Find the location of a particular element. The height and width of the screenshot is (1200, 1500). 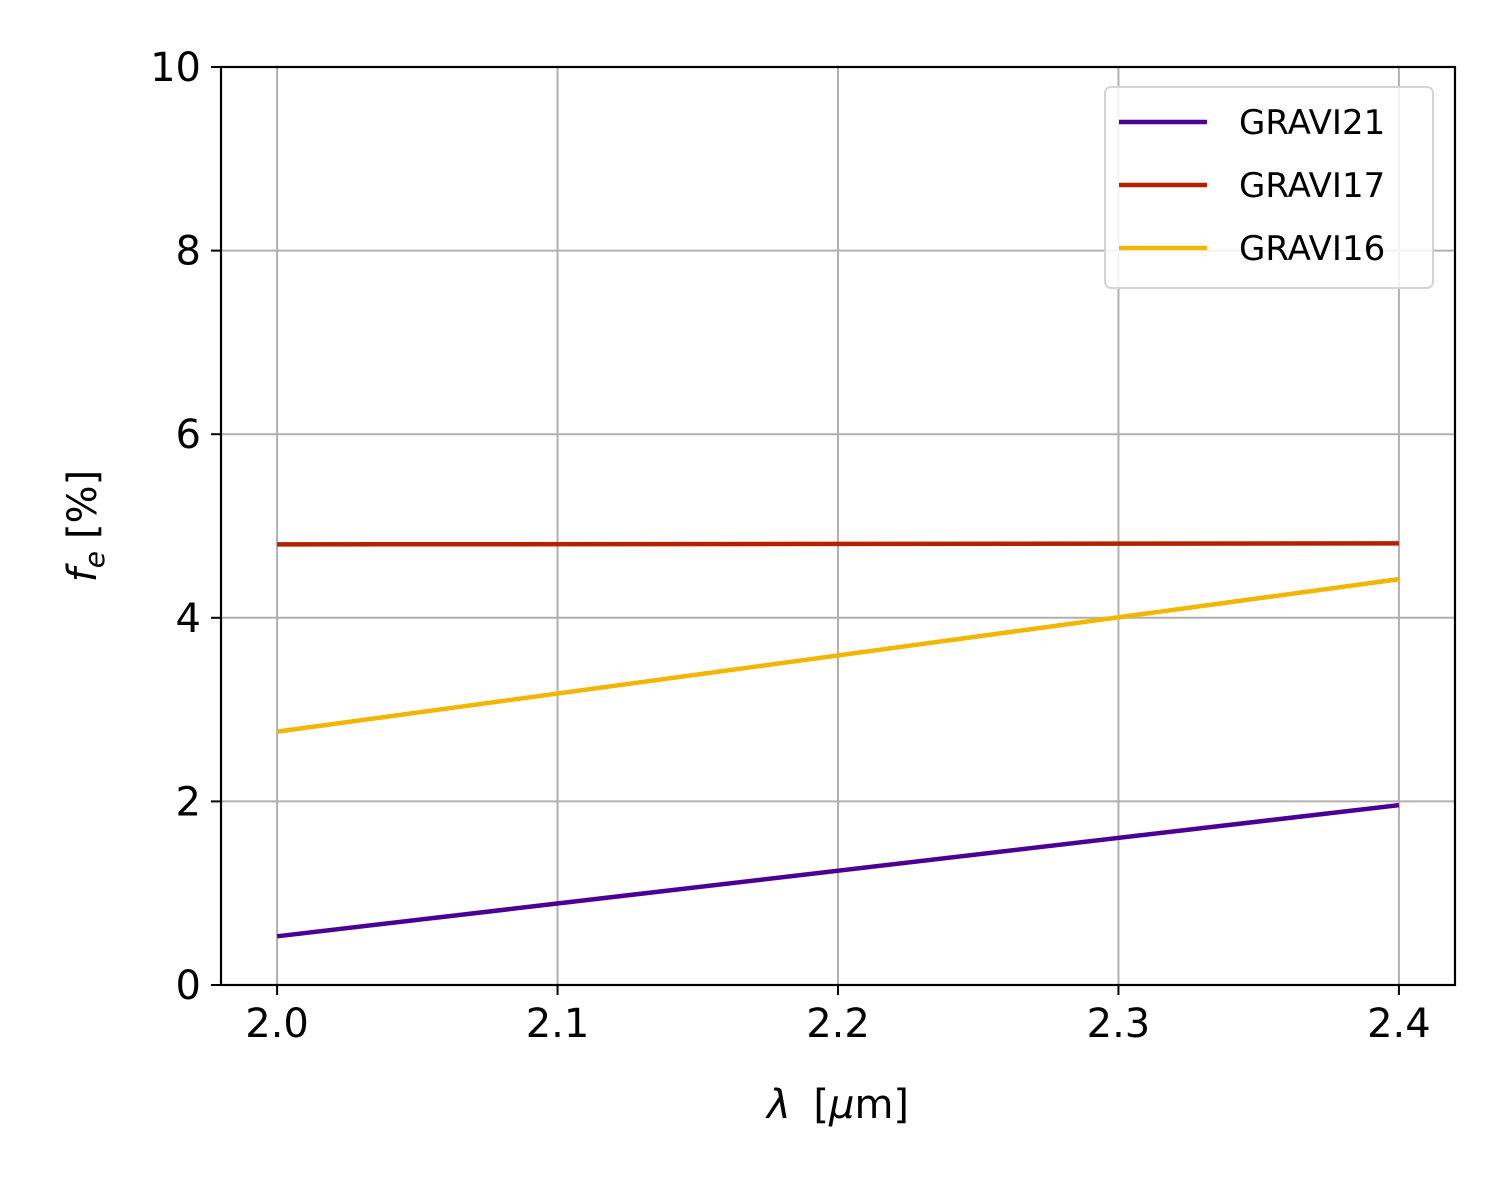

series-line-gravi21 is located at coordinates (838, 870).